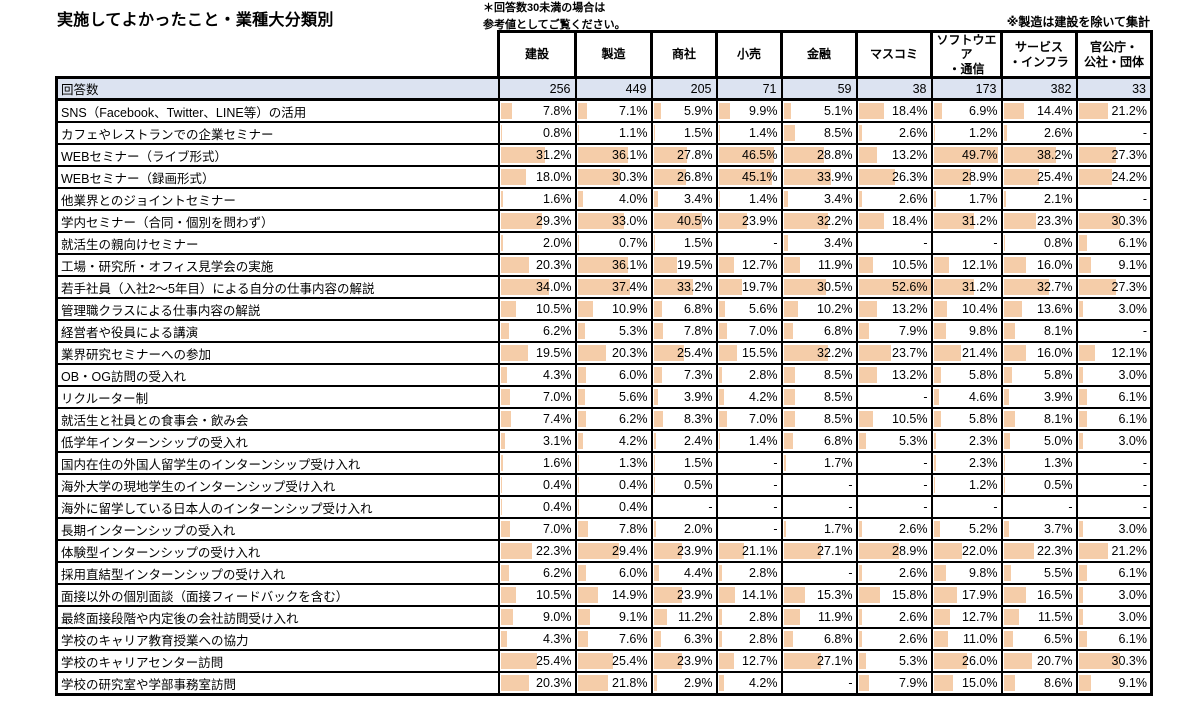  Describe the element at coordinates (966, 397) in the screenshot. I see `percent-cell-content: 4.6%` at that location.